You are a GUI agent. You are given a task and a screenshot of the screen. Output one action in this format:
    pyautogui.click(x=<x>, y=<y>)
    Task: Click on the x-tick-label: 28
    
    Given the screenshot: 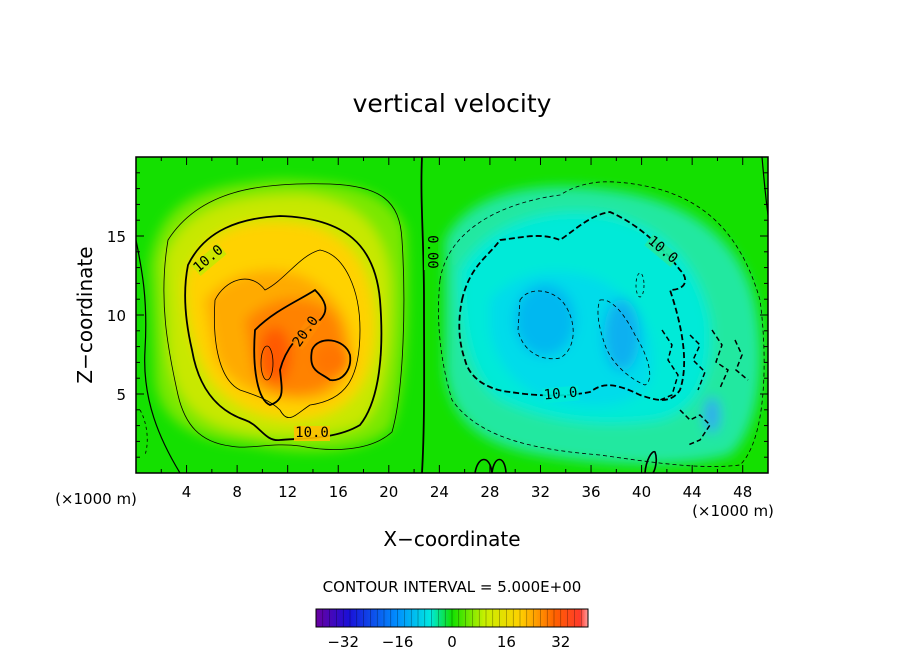 What is the action you would take?
    pyautogui.click(x=489, y=492)
    